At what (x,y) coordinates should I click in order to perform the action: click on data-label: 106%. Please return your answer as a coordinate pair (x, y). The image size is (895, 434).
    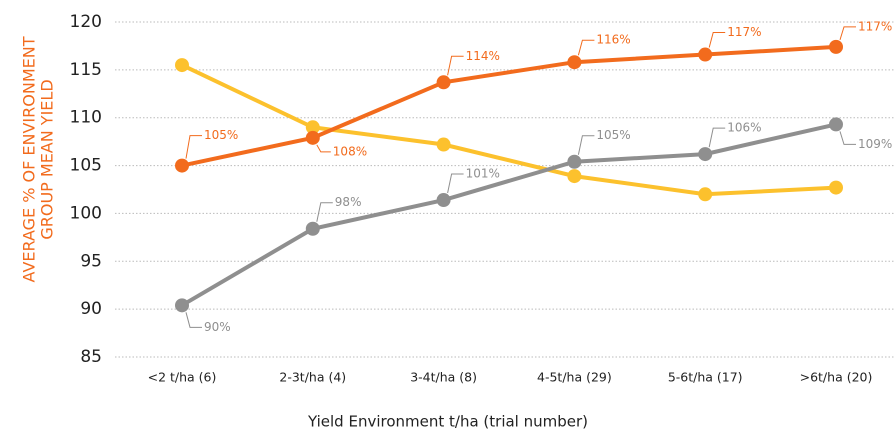
    Looking at the image, I should click on (744, 128).